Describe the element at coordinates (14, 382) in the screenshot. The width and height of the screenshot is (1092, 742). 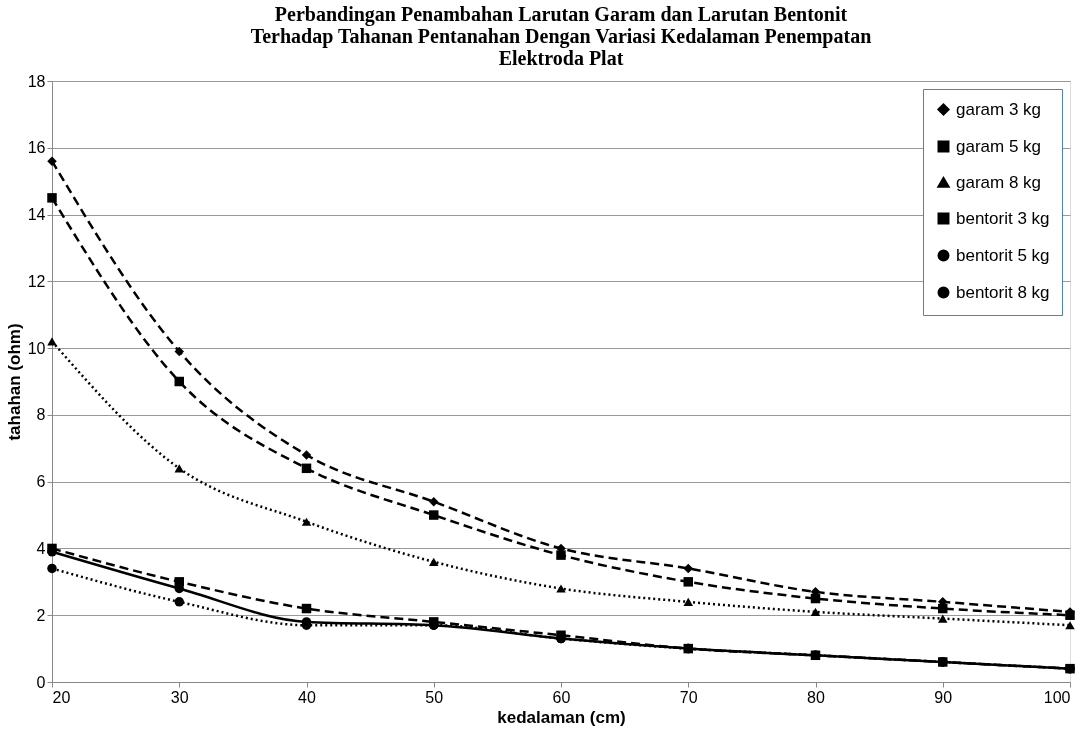
I see `y-axis-title: tahahan (ohm)` at that location.